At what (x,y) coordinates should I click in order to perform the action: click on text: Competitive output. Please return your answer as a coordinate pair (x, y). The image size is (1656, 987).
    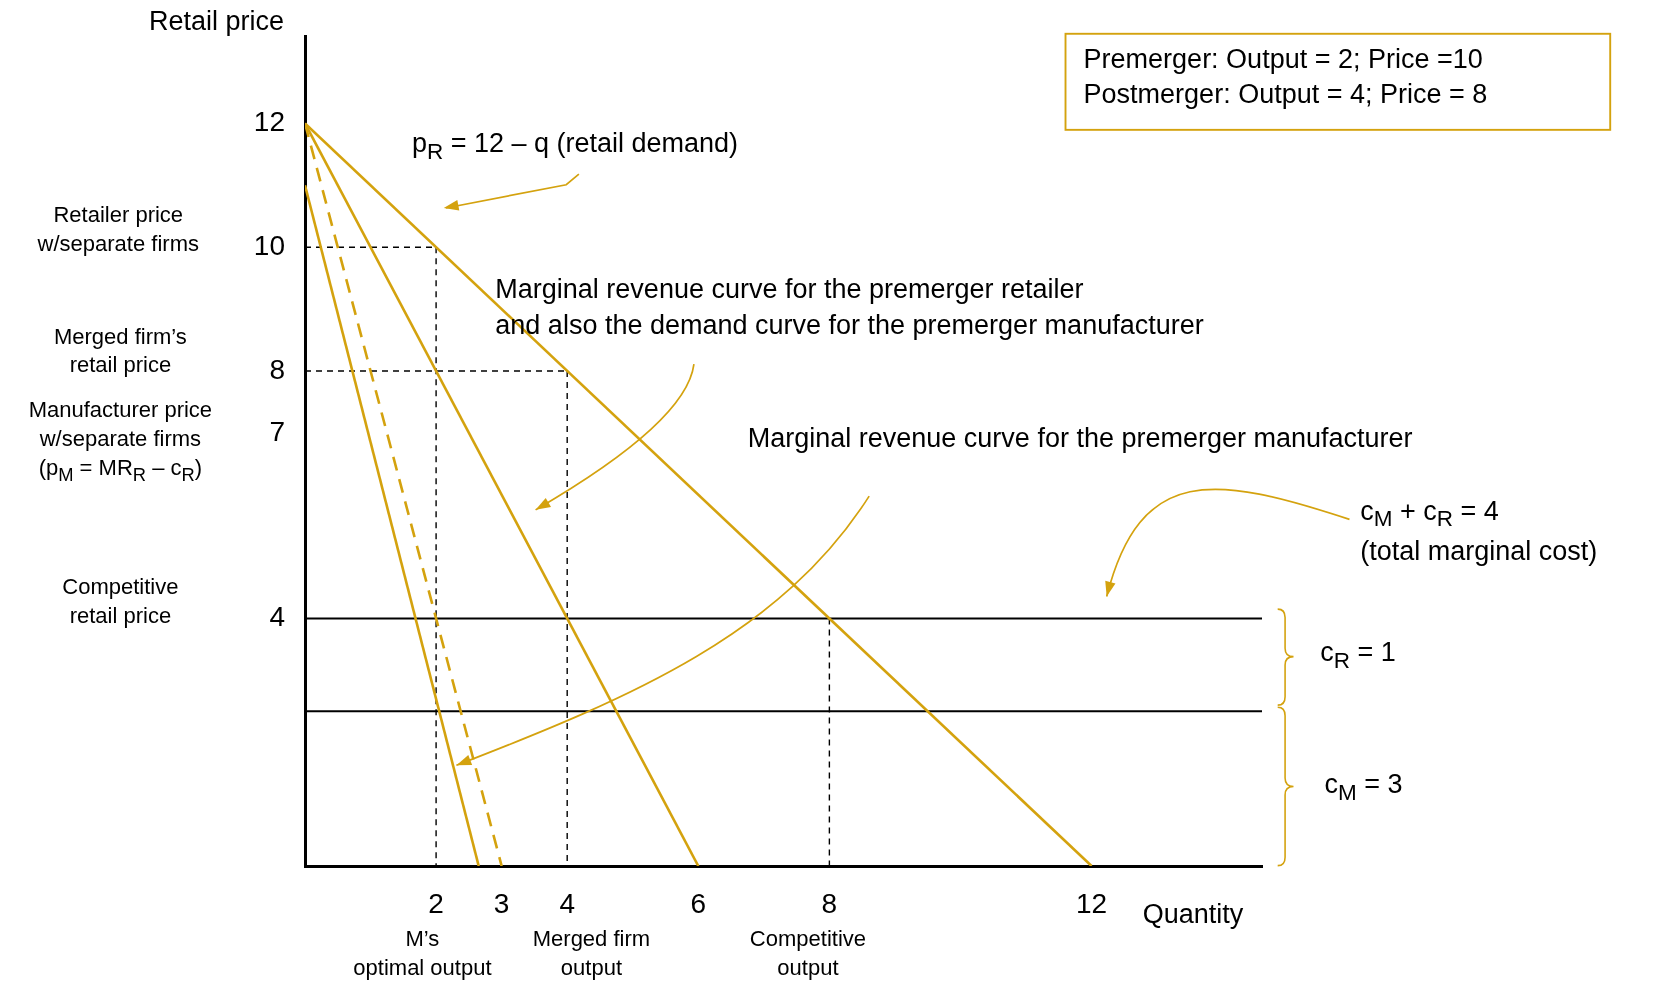
    Looking at the image, I should click on (807, 953).